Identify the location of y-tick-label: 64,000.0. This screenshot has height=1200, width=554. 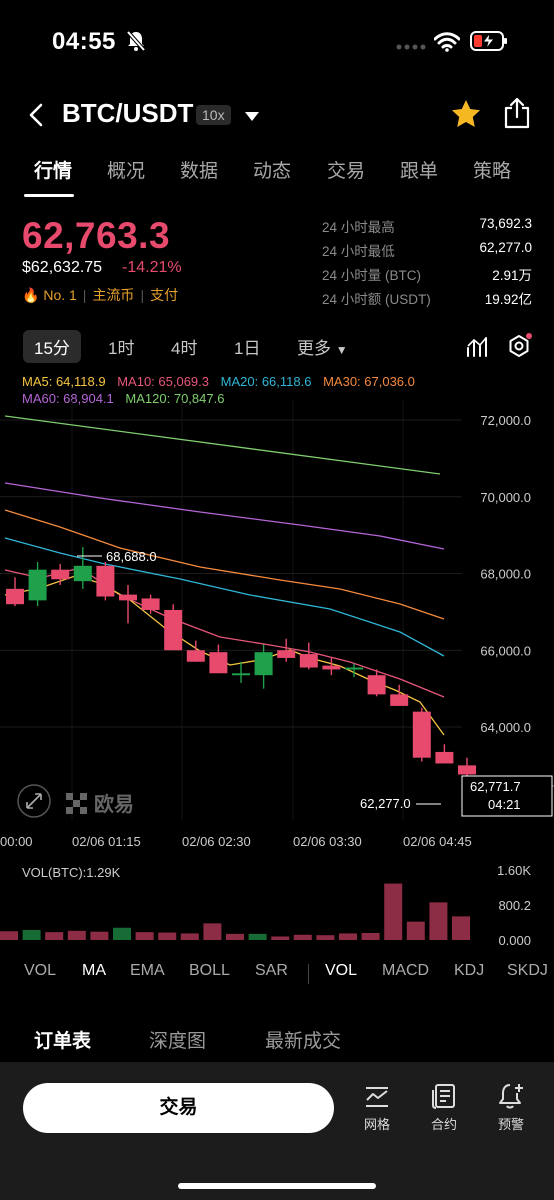
(505, 727).